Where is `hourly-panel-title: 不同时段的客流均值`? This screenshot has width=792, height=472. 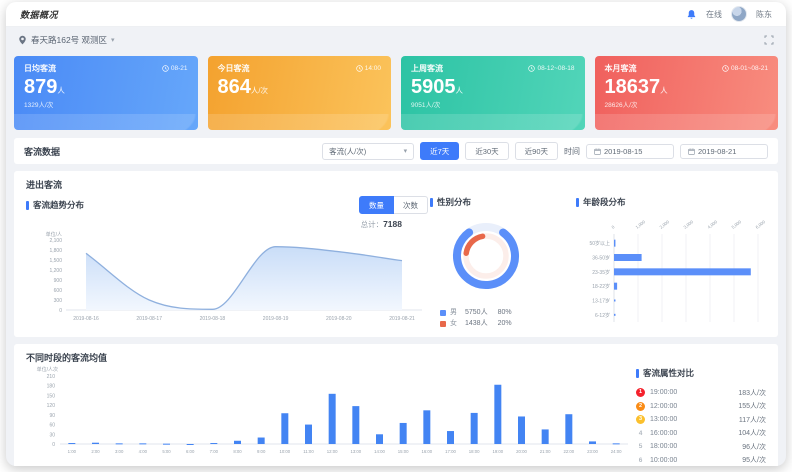 hourly-panel-title: 不同时段的客流均值 is located at coordinates (67, 358).